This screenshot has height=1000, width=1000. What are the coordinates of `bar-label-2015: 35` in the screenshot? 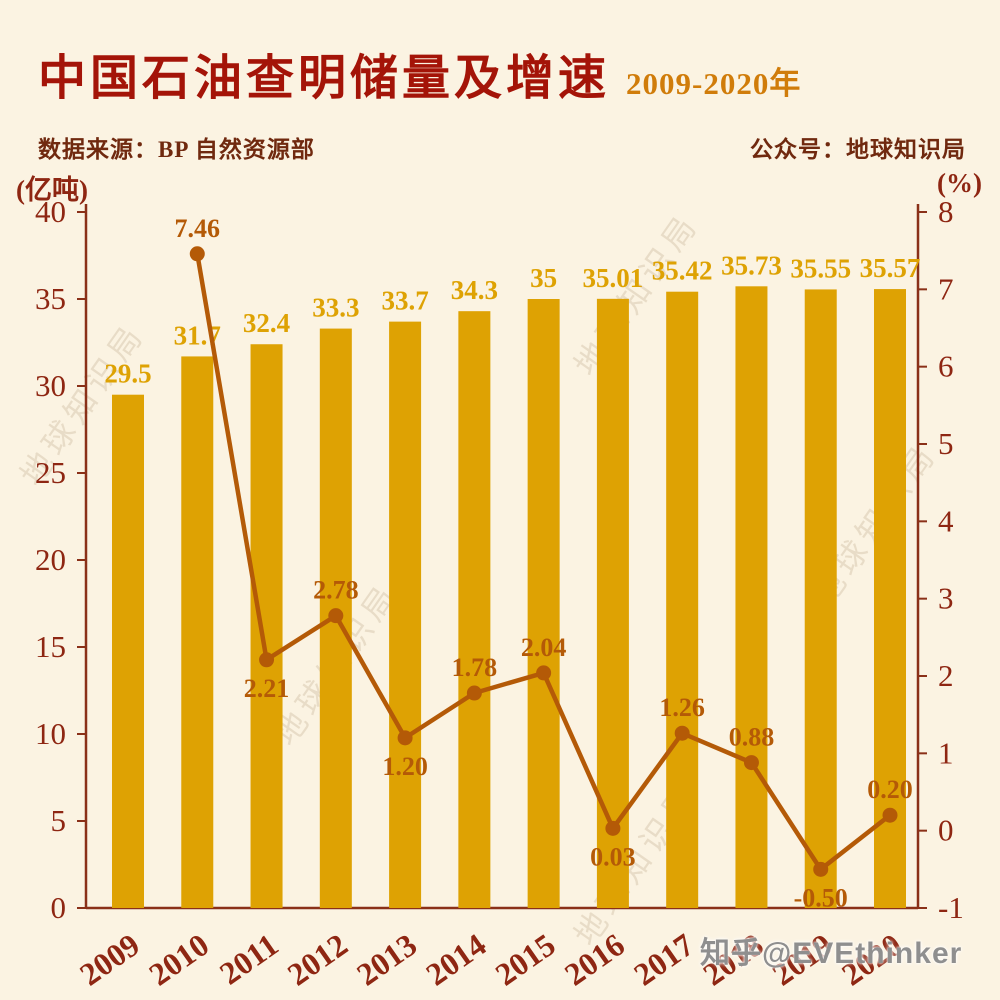 It's located at (543, 278).